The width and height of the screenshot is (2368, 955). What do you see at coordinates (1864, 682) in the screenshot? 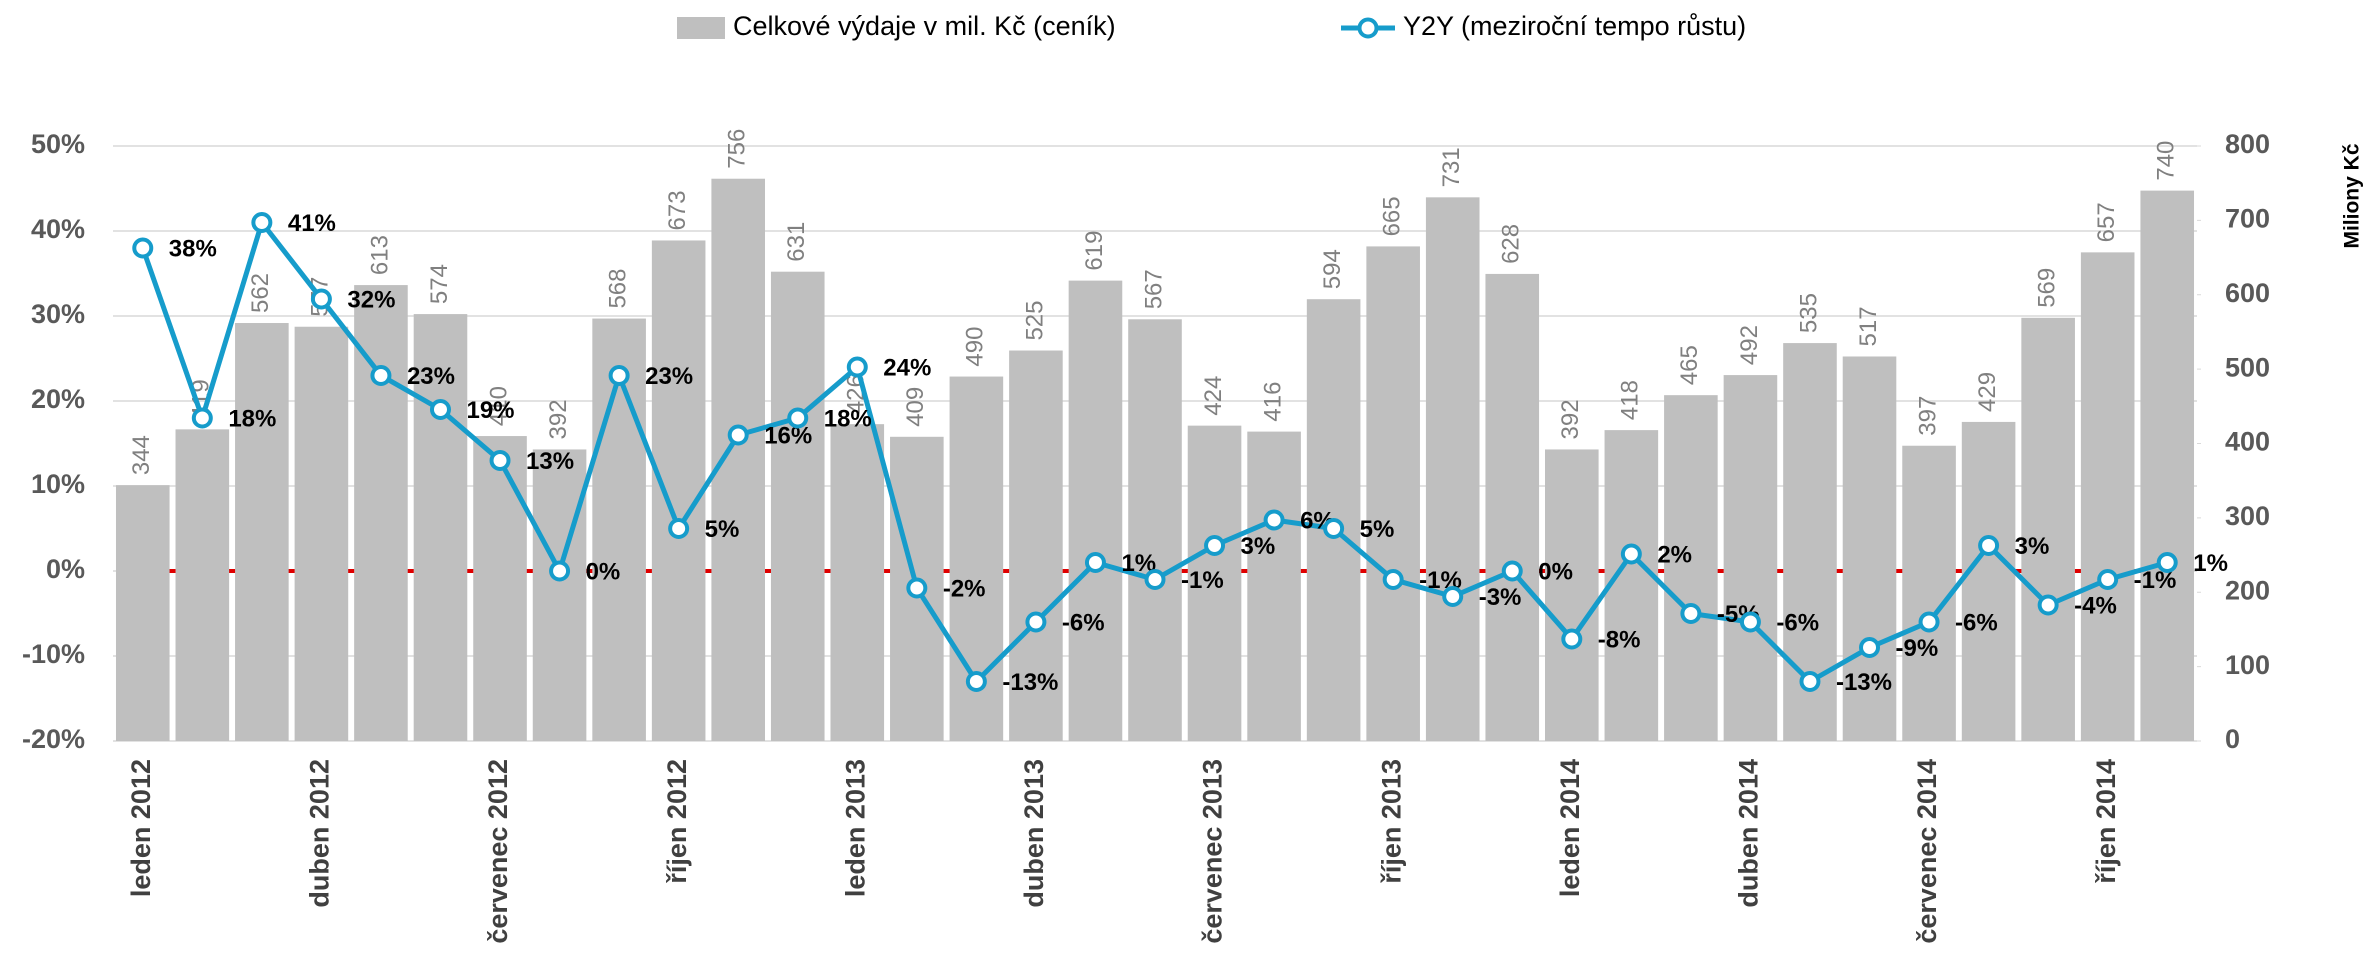
I see `point-value-label: -13%` at bounding box center [1864, 682].